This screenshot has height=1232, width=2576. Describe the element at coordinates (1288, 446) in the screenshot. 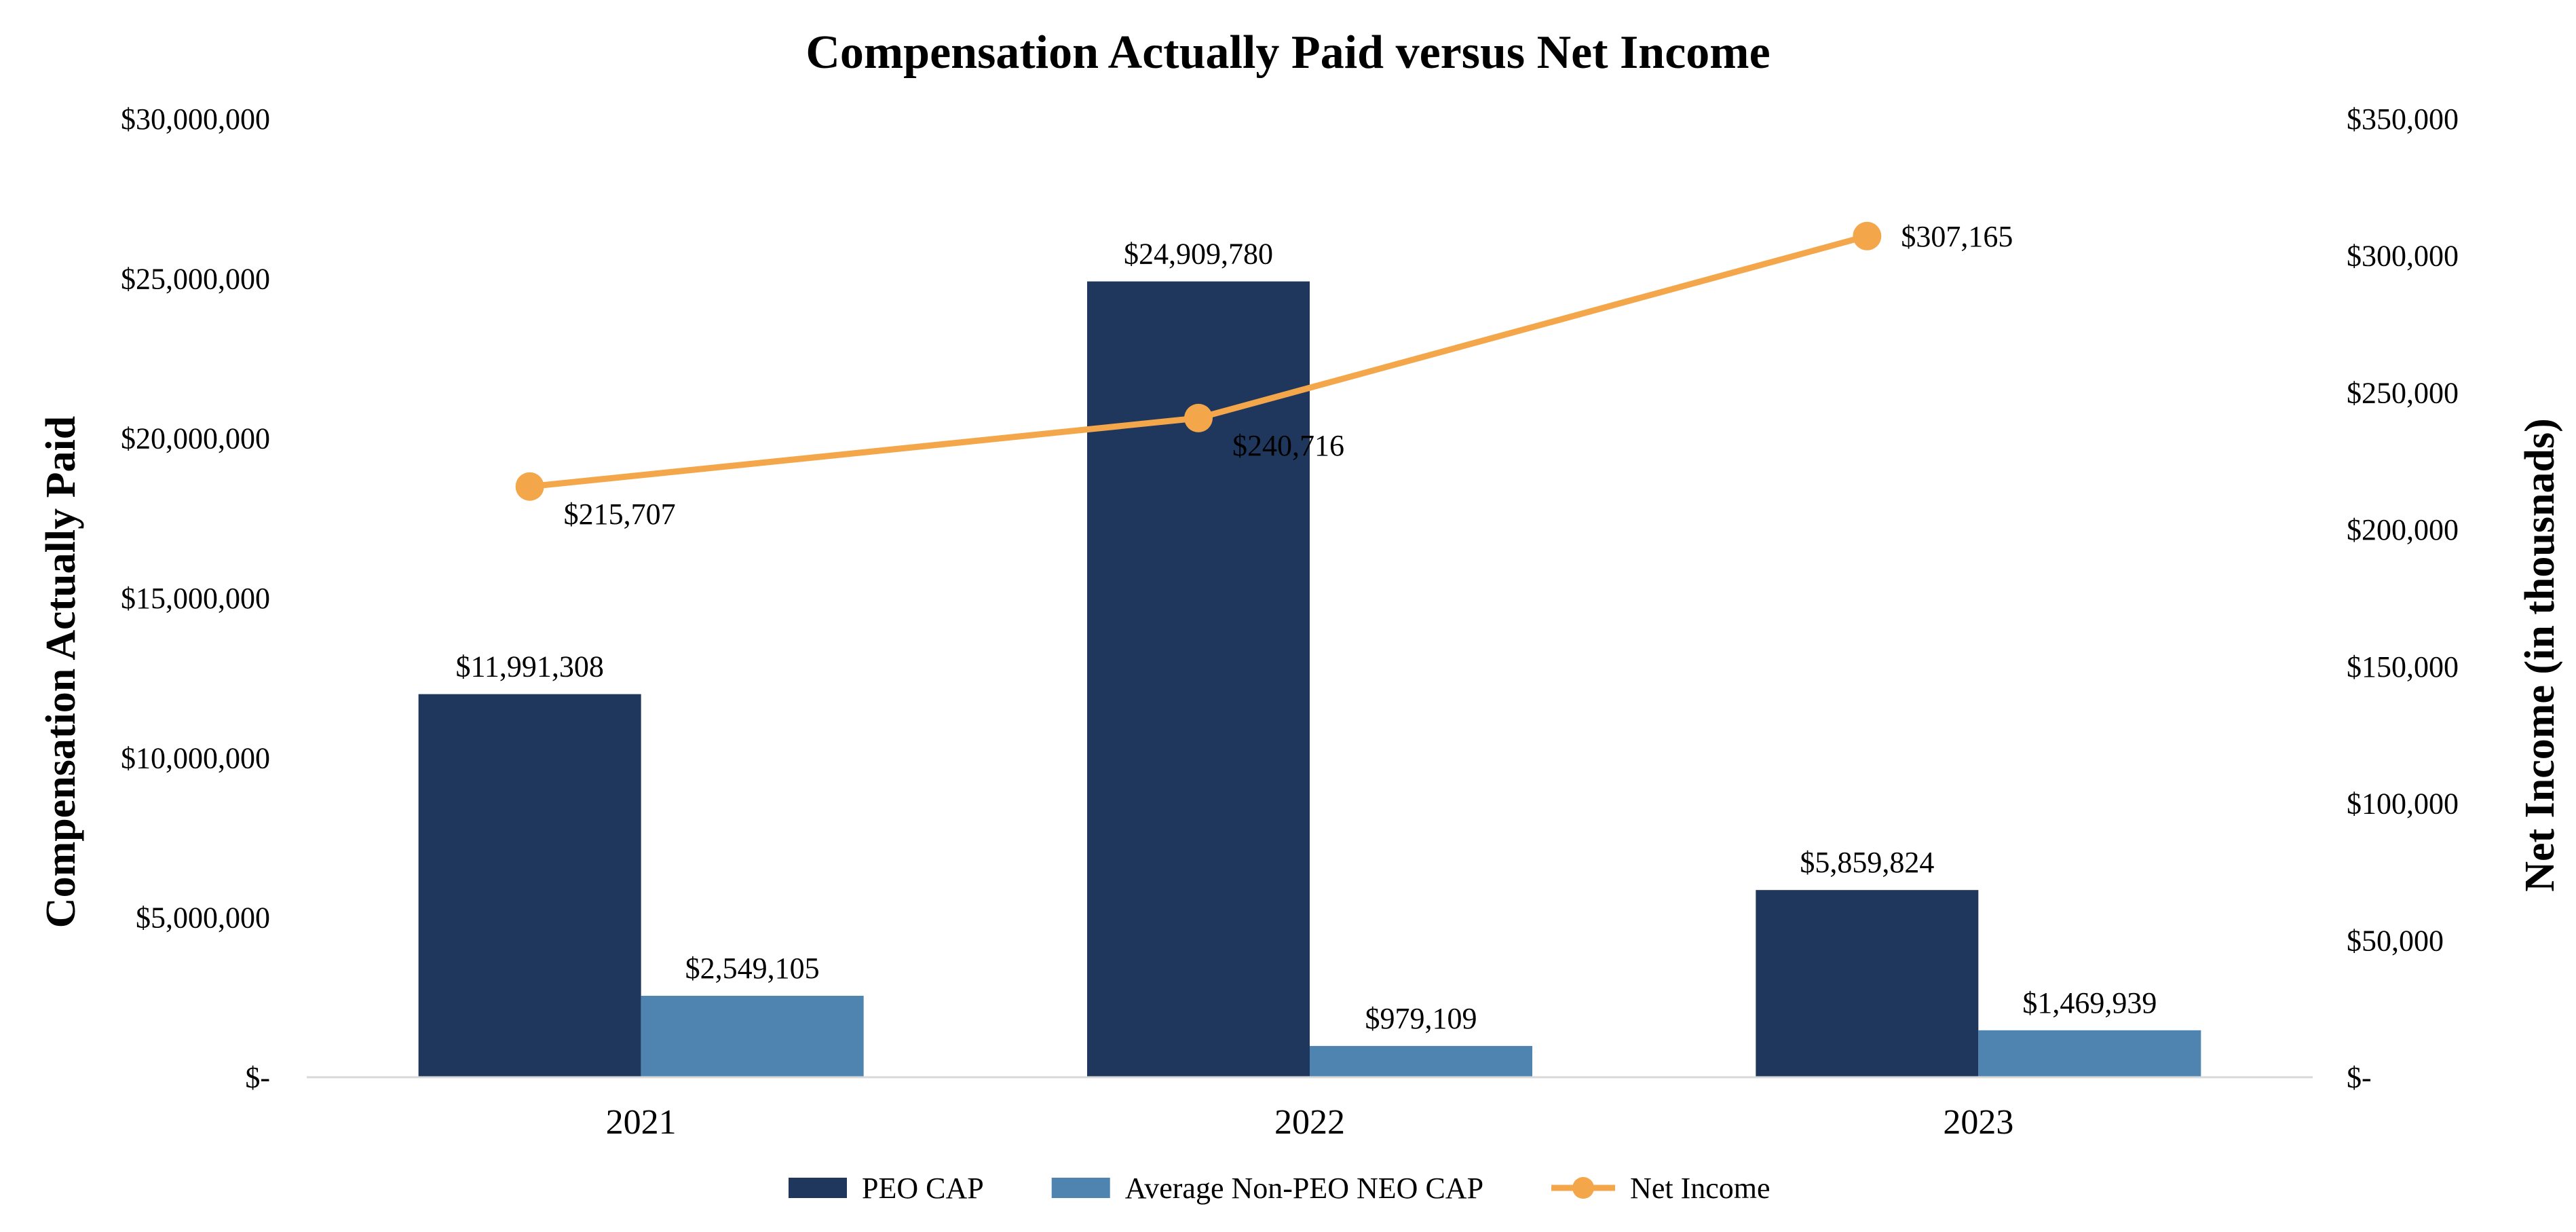

I see `net-income-data-label: $240,716` at that location.